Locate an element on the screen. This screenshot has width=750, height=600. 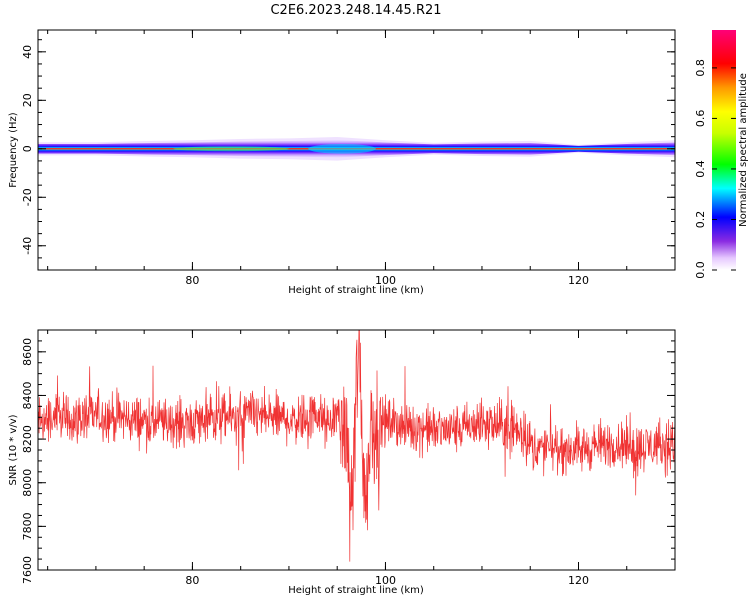
y-tick-label: 0 is located at coordinates (27, 148).